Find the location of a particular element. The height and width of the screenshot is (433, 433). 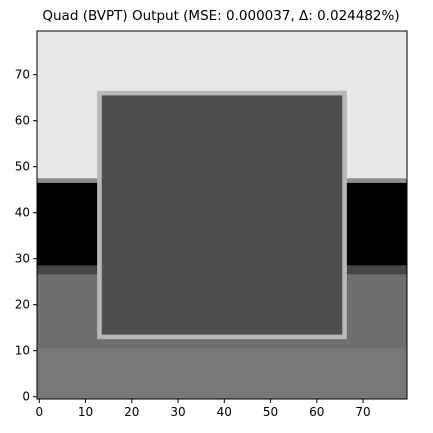

y-tick-label: 30 is located at coordinates (22, 259).